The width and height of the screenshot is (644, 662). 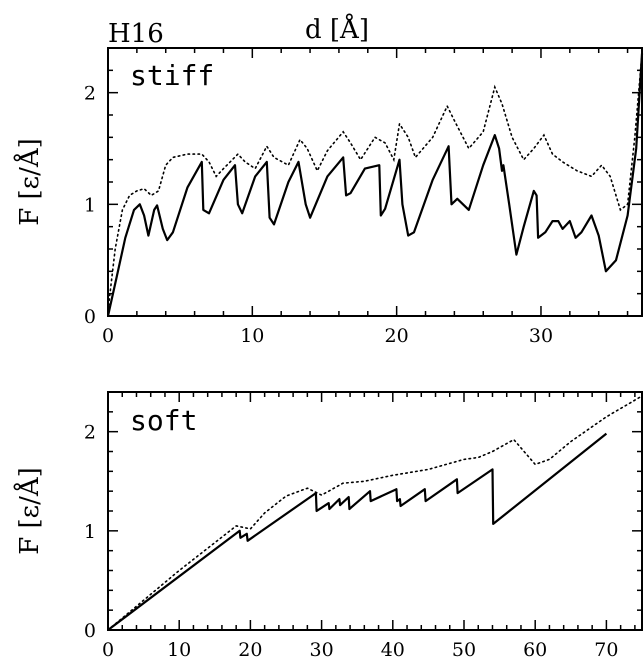 What do you see at coordinates (90, 631) in the screenshot?
I see `soft-y-tick-label: 0` at bounding box center [90, 631].